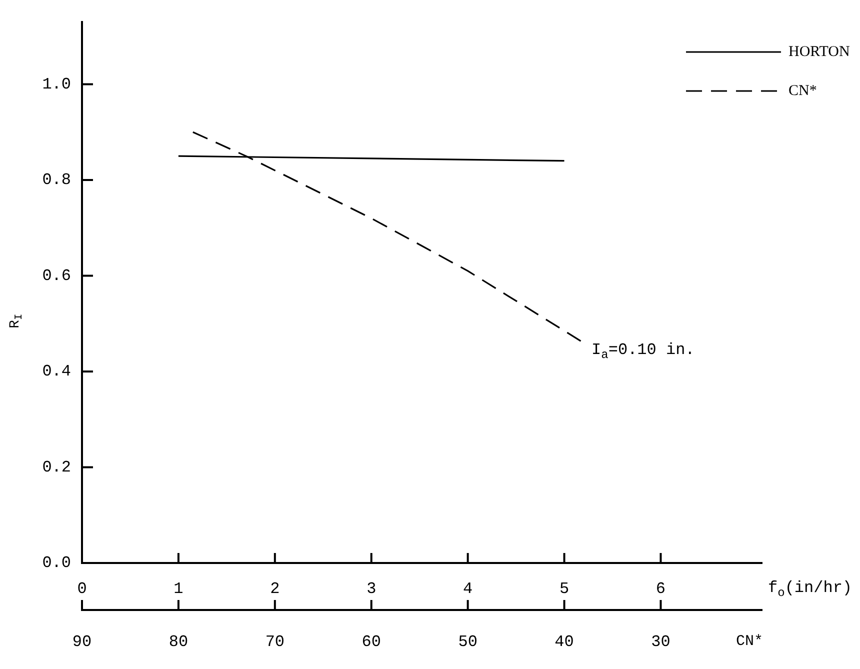 Image resolution: width=860 pixels, height=669 pixels. What do you see at coordinates (371, 589) in the screenshot?
I see `x-tick-label: 3` at bounding box center [371, 589].